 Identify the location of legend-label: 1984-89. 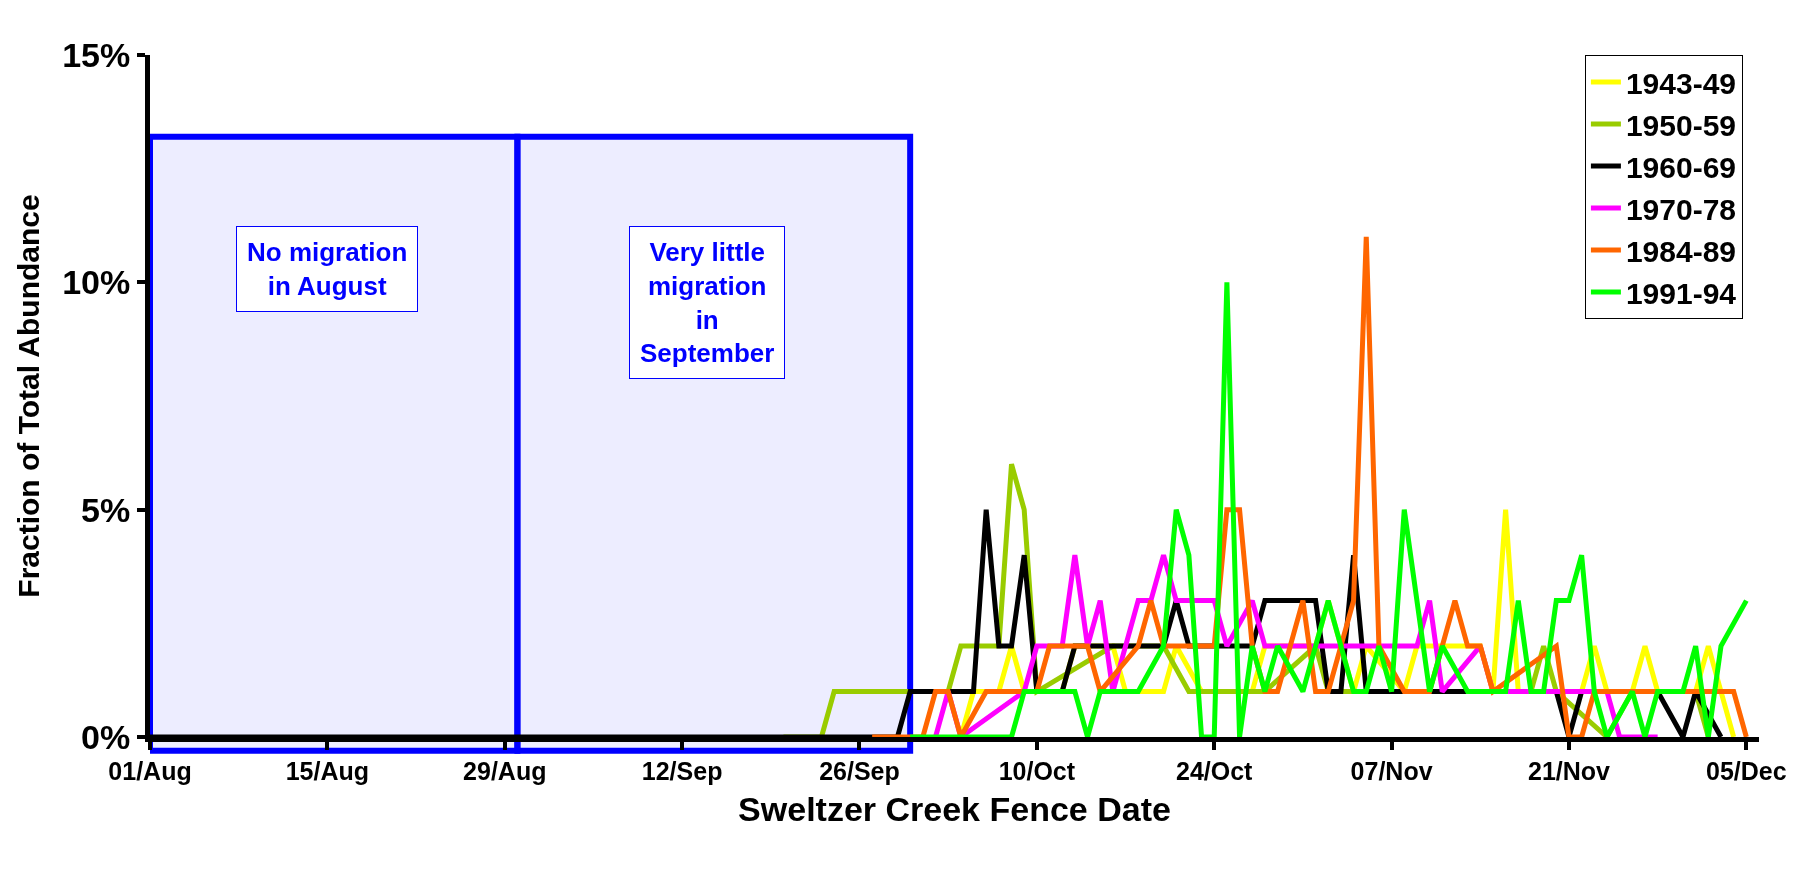
(1681, 251).